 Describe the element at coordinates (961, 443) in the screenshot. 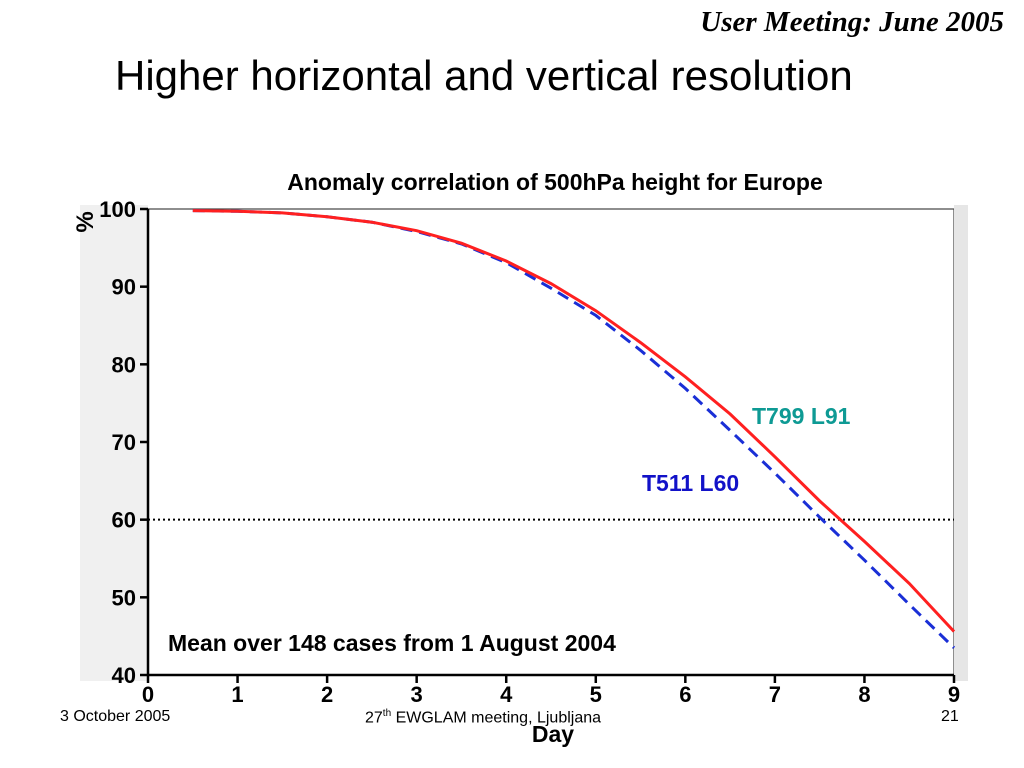

I see `plot-shadow-right` at that location.